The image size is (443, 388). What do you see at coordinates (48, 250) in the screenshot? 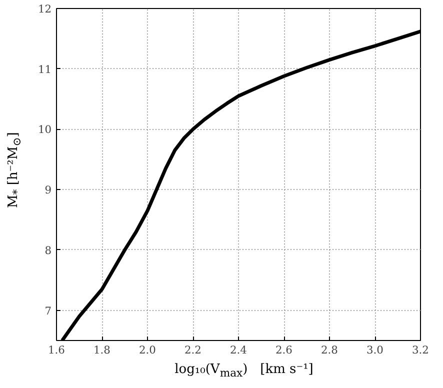
I see `y-tick-label: 8` at bounding box center [48, 250].